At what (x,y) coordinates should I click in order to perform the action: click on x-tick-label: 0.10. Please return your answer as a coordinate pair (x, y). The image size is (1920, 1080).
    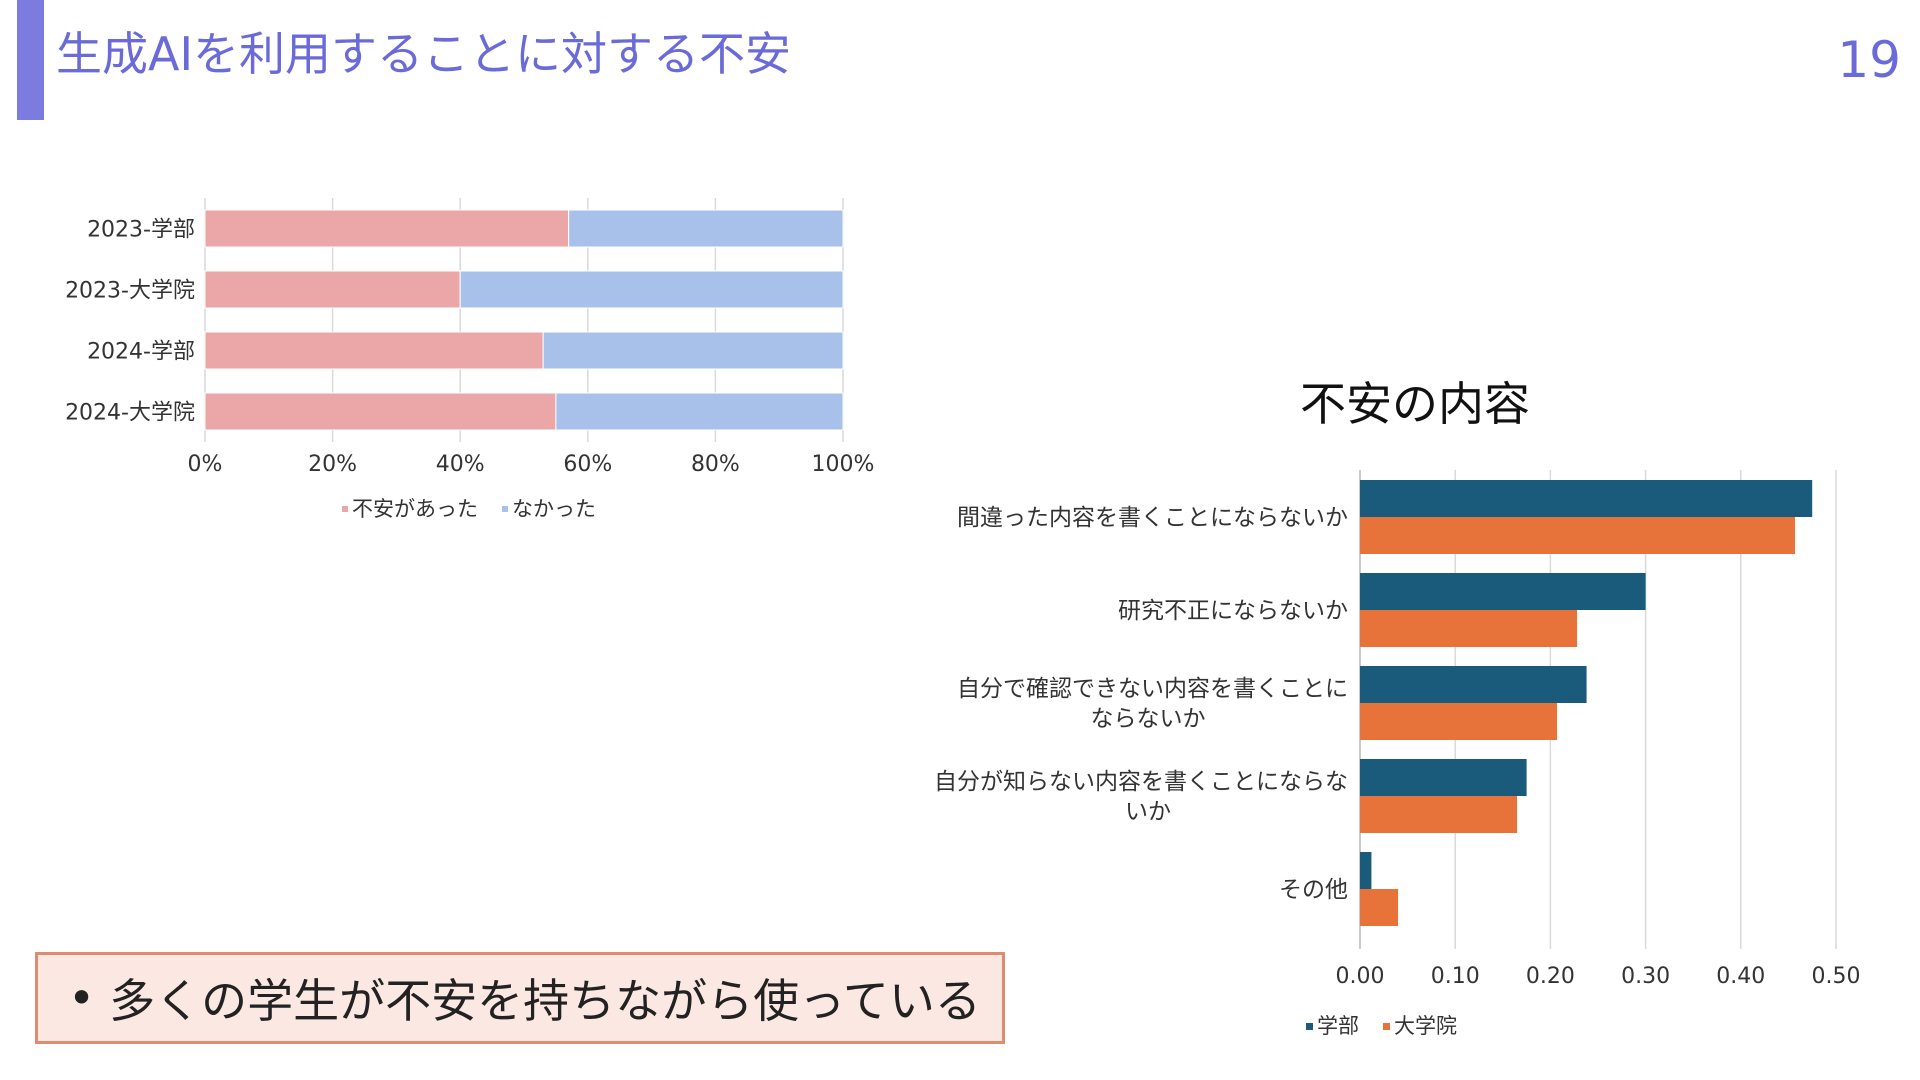
    Looking at the image, I should click on (1455, 976).